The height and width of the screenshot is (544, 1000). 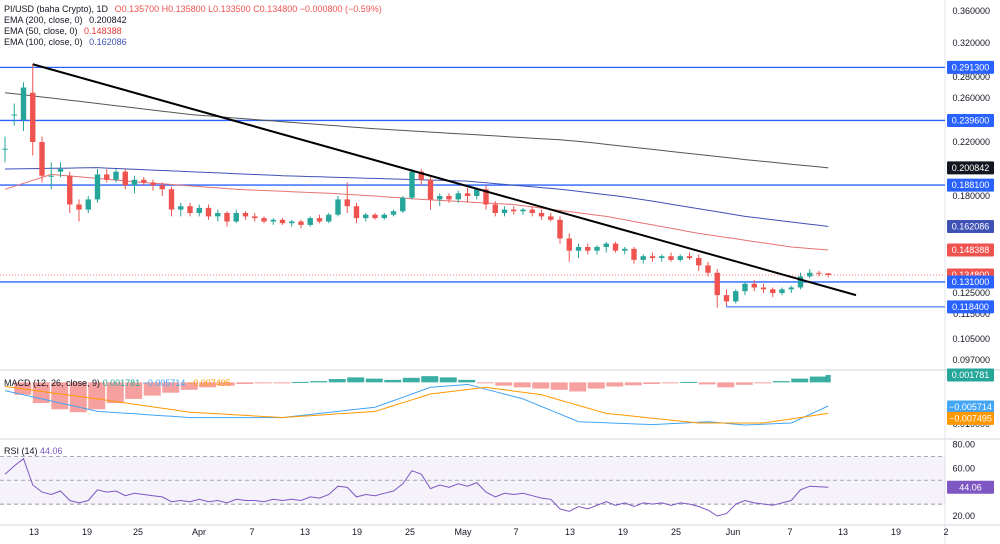 What do you see at coordinates (963, 468) in the screenshot?
I see `rsi-axis-tick-label: 60.00` at bounding box center [963, 468].